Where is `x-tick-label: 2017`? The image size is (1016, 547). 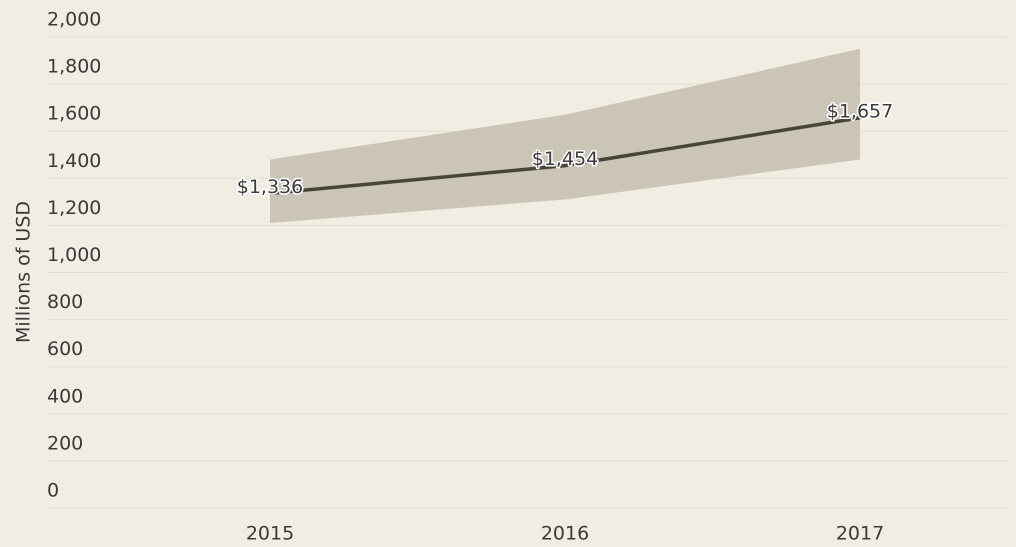
x-tick-label: 2017 is located at coordinates (860, 534).